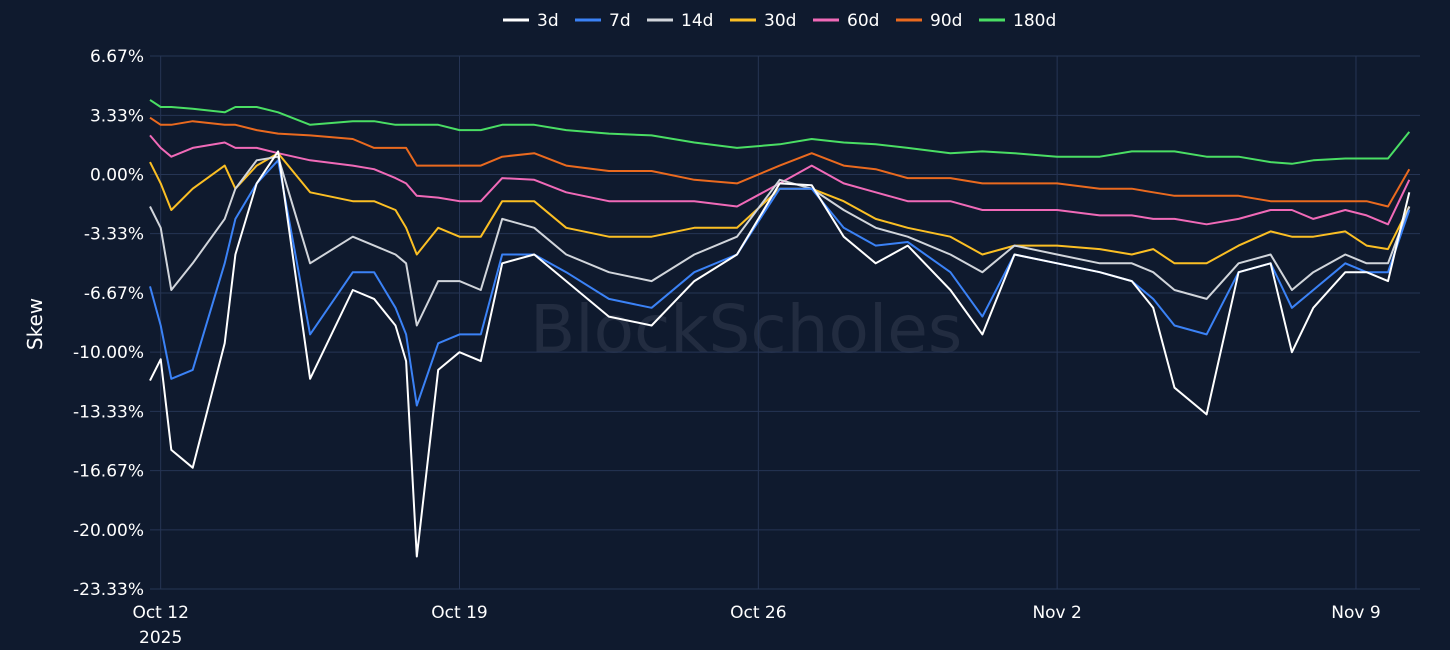  I want to click on legend-item-14d: 14d, so click(680, 21).